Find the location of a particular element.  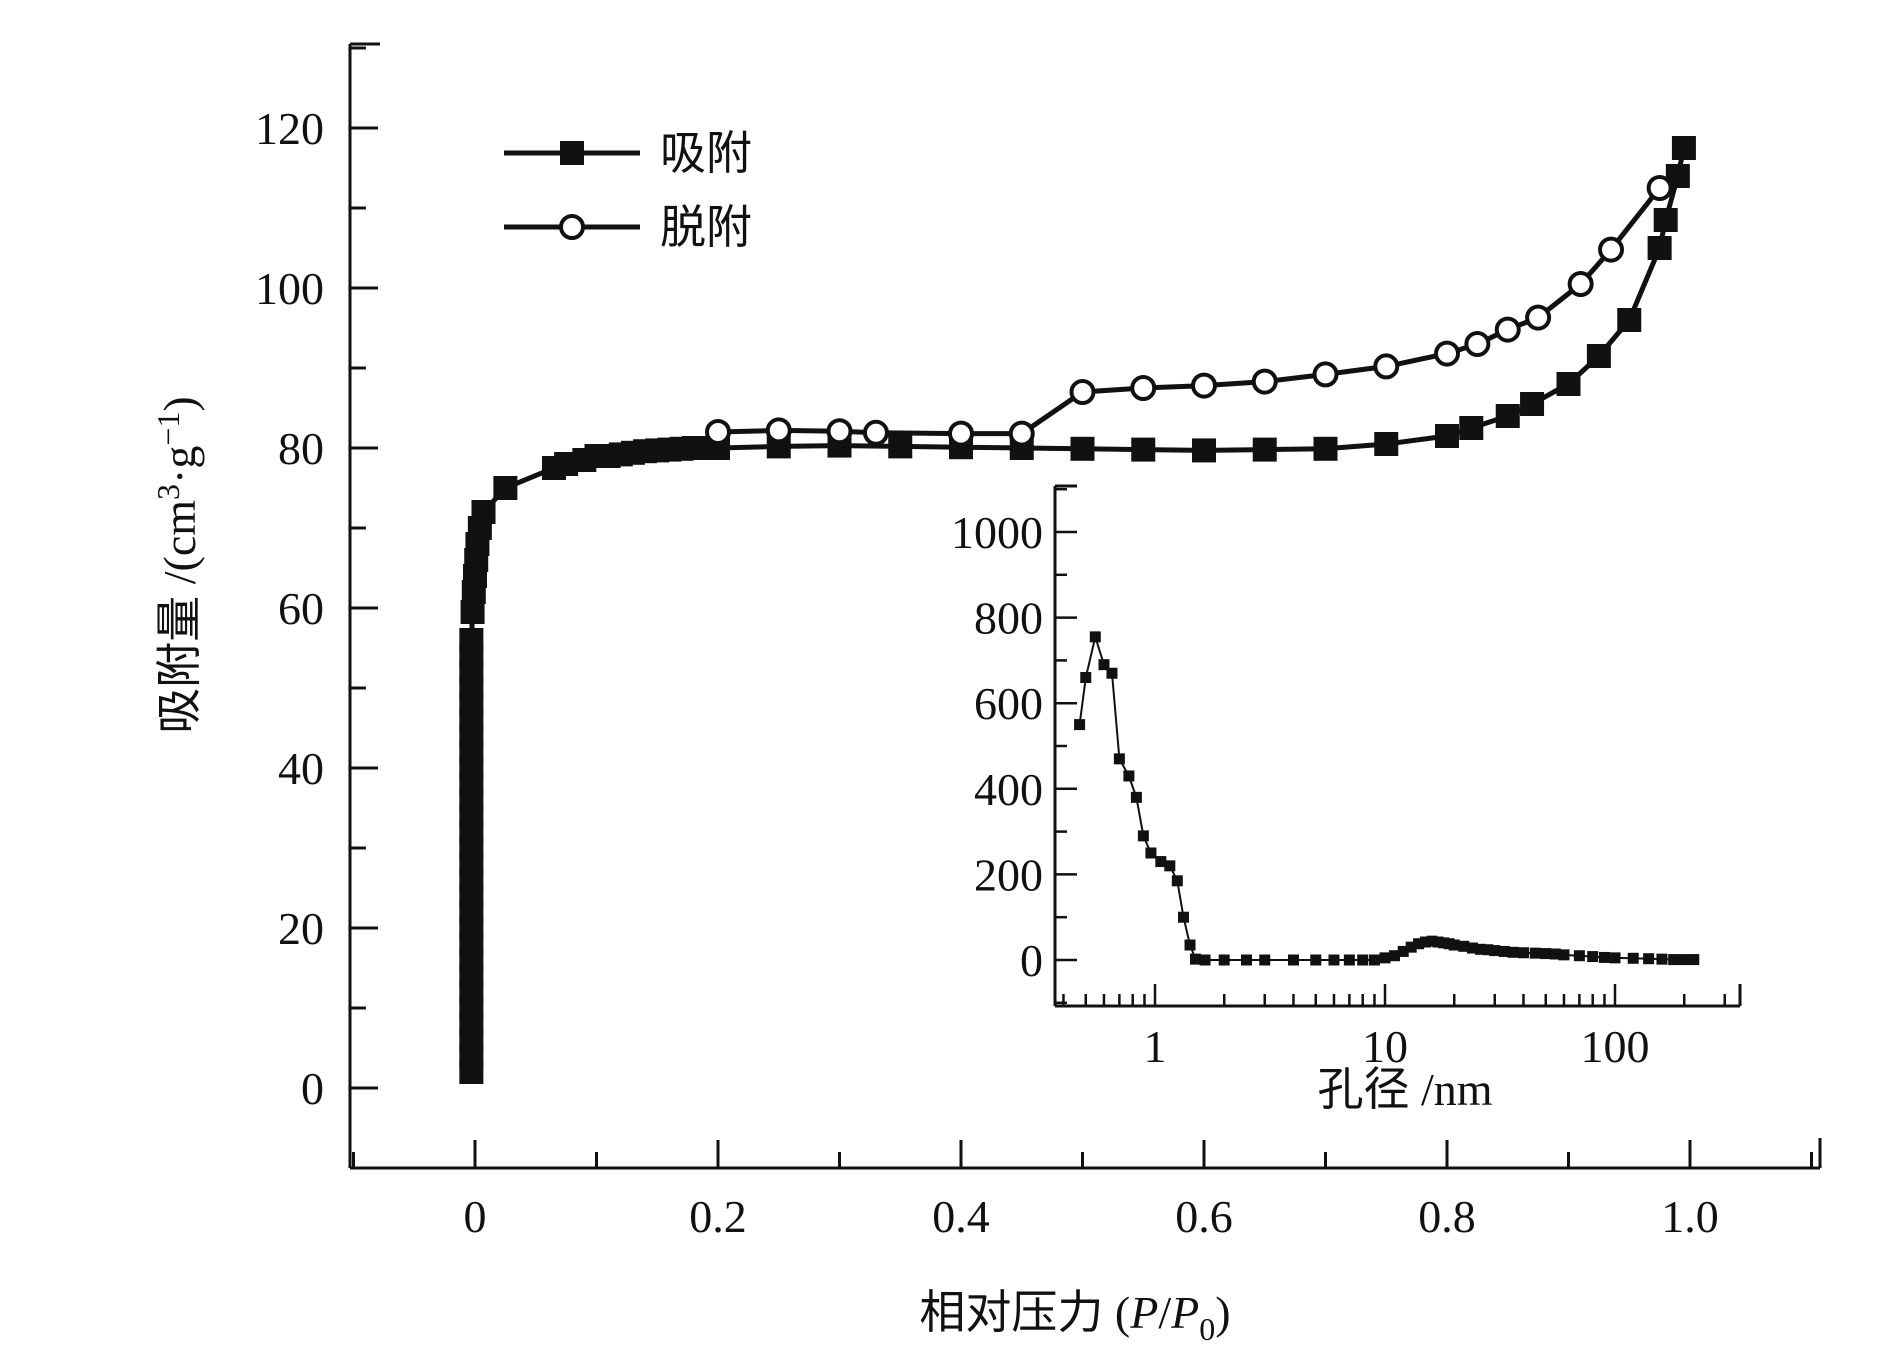

inset-y-tick-label: 200 is located at coordinates (1008, 874).